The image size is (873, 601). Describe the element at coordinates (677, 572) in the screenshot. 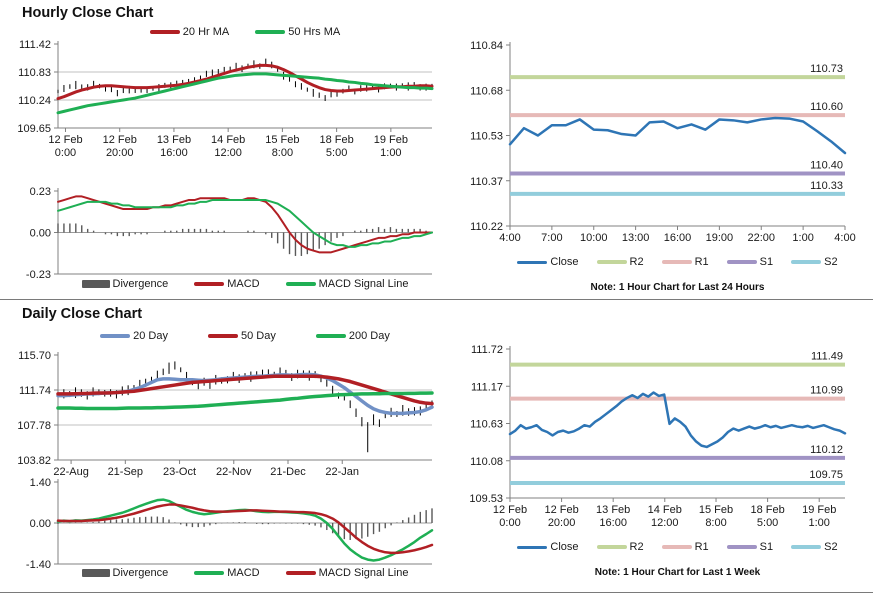

I see `weekly-pivot-note: Note: 1 Hour Chart for Last 1 Week` at that location.